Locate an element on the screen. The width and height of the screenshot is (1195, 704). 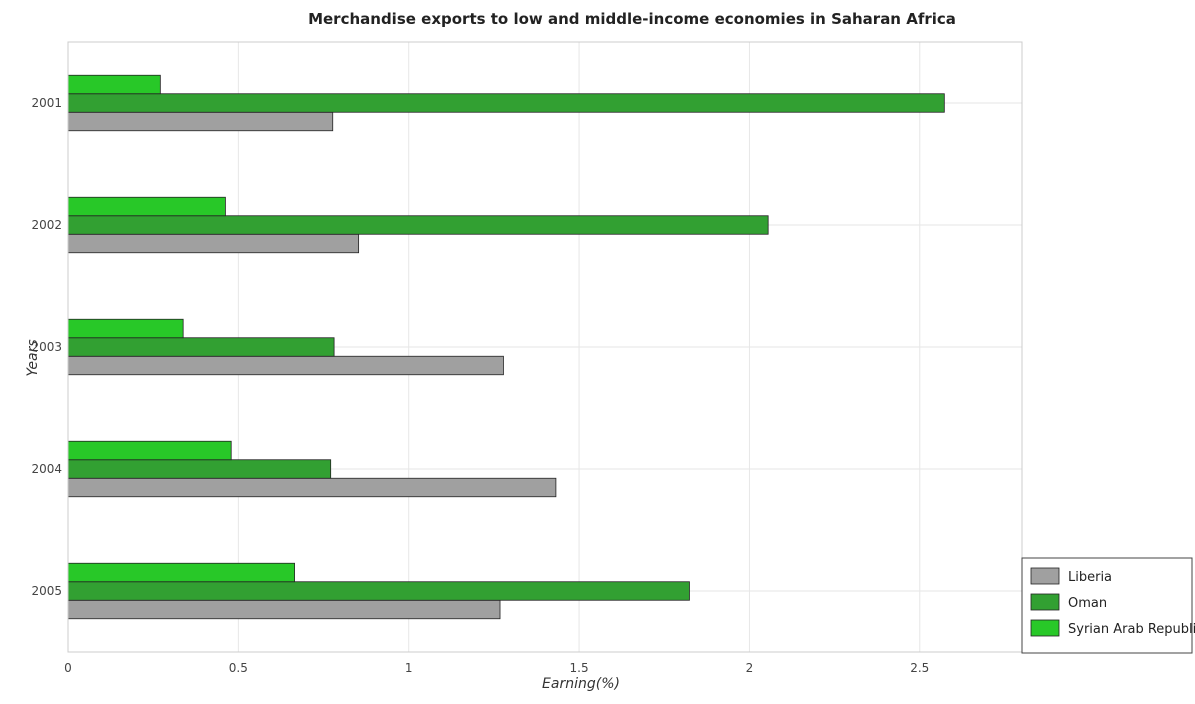
y-tick-label: 2002 is located at coordinates (46, 225).